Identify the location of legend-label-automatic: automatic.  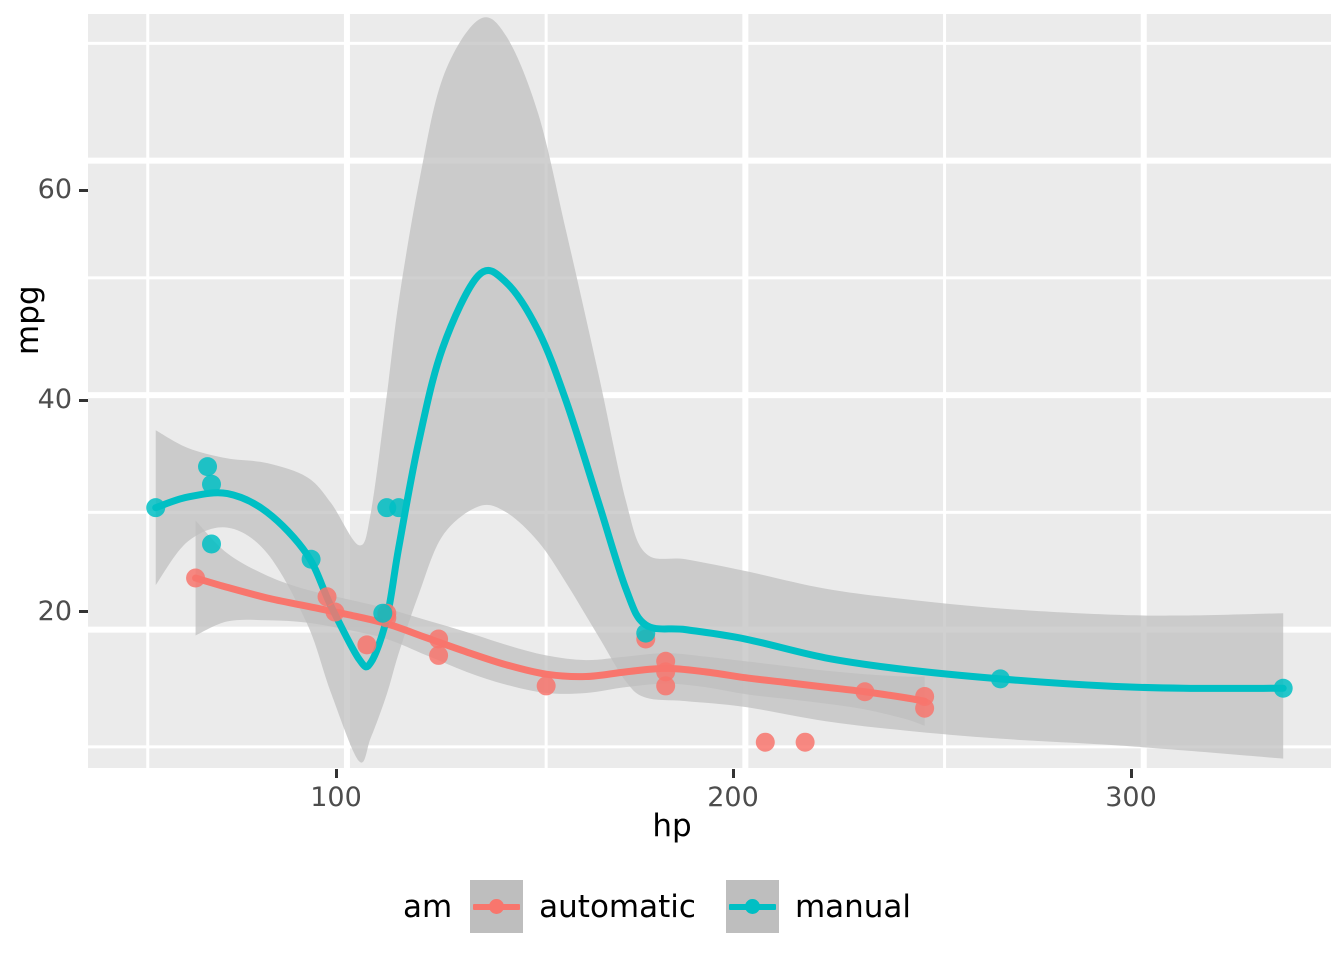
(617, 906).